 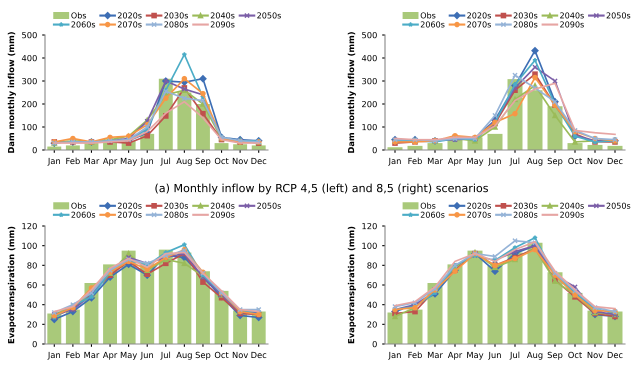 What do you see at coordinates (12, 92) in the screenshot?
I see `y-axis-title: Dam monthly inflow (mm)` at bounding box center [12, 92].